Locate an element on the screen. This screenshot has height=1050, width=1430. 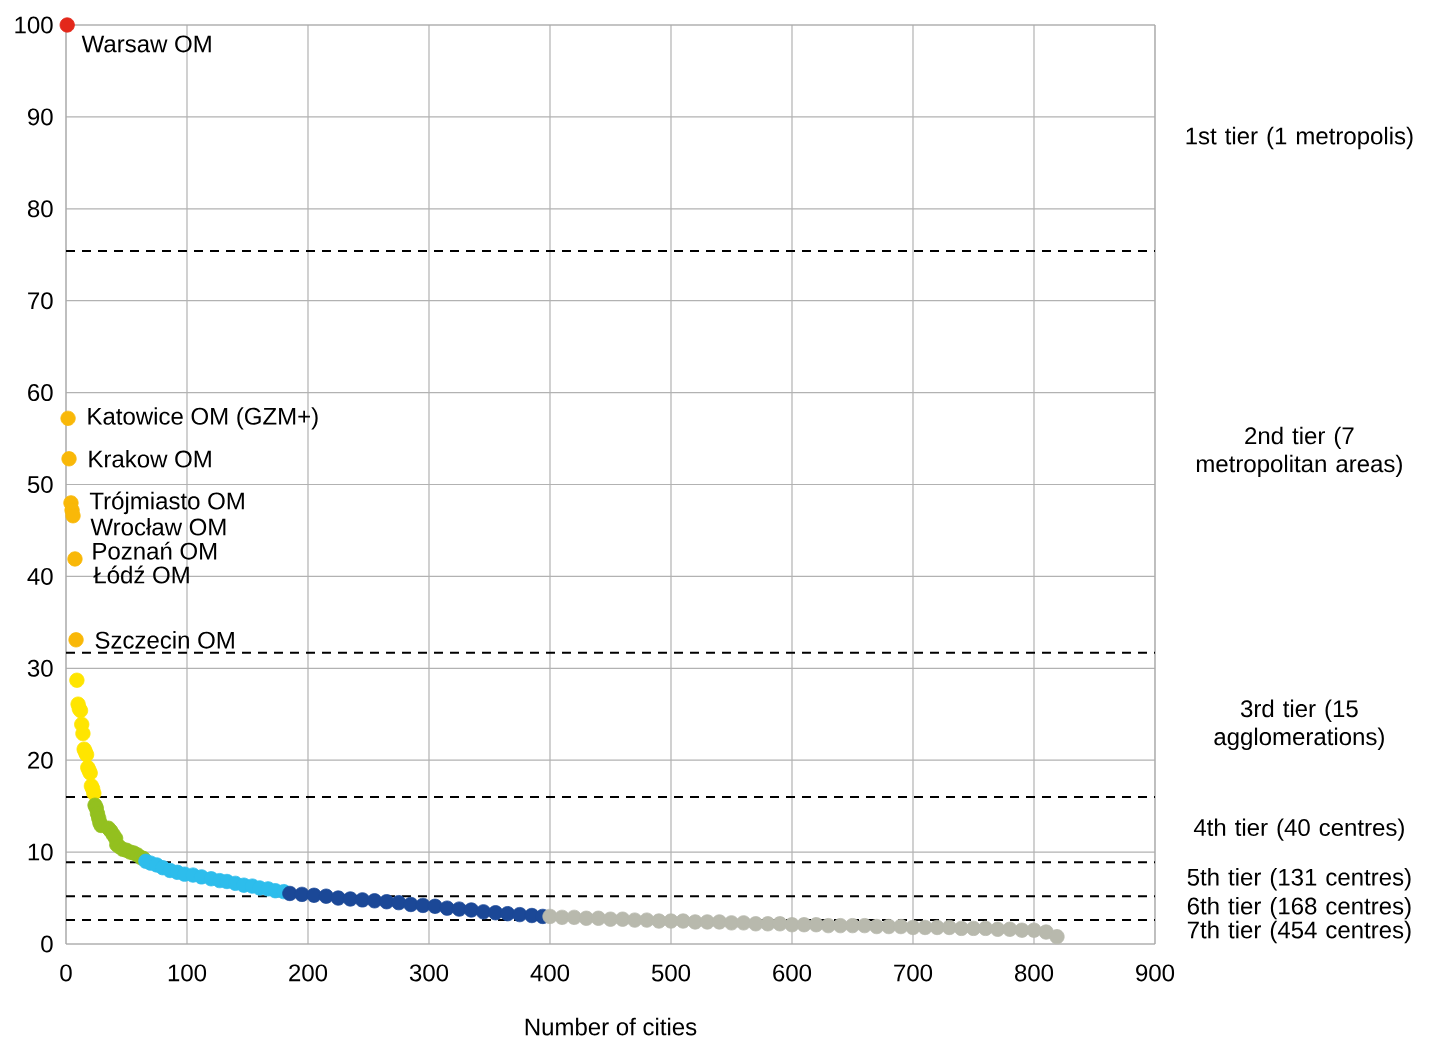
y-tick-label: 100 is located at coordinates (34, 25).